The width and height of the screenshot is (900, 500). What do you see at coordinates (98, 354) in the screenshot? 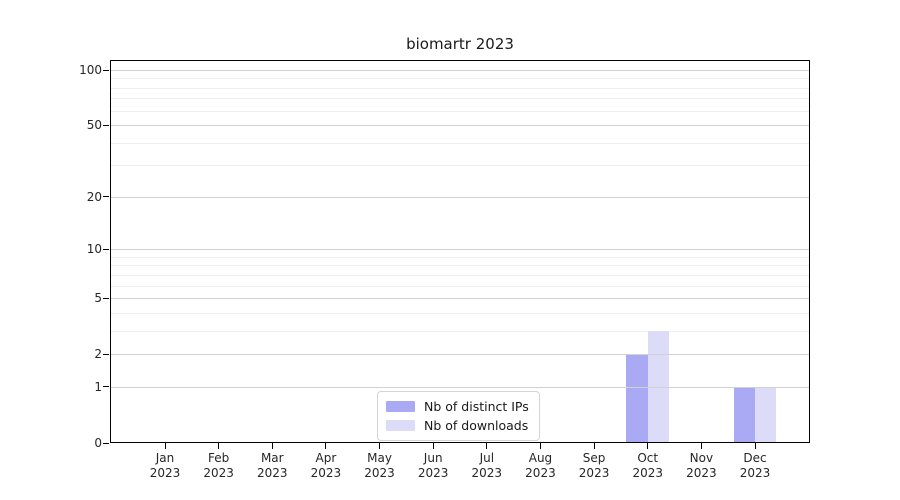
I see `y-tick-label: 2` at bounding box center [98, 354].